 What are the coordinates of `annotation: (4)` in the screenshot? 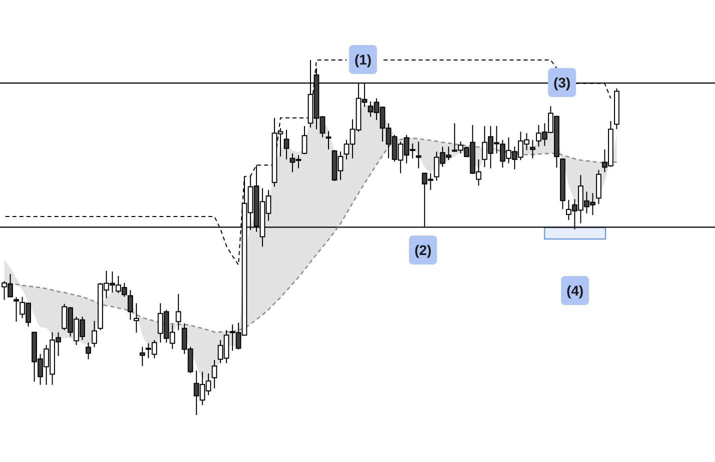 It's located at (575, 290).